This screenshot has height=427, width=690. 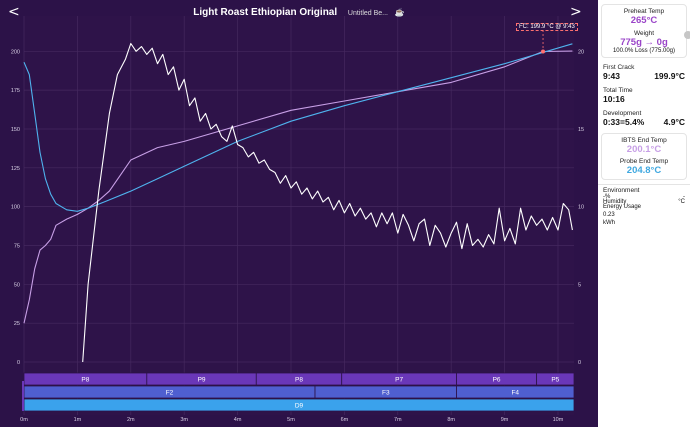 What do you see at coordinates (669, 76) in the screenshot?
I see `first-crack-temp: 199.9°C` at bounding box center [669, 76].